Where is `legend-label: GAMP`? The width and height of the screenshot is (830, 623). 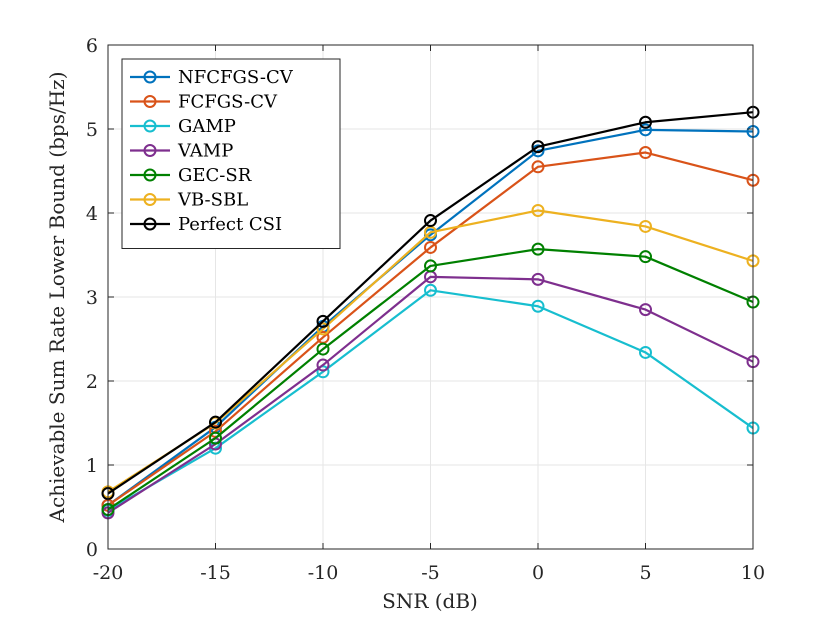 legend-label: GAMP is located at coordinates (207, 126).